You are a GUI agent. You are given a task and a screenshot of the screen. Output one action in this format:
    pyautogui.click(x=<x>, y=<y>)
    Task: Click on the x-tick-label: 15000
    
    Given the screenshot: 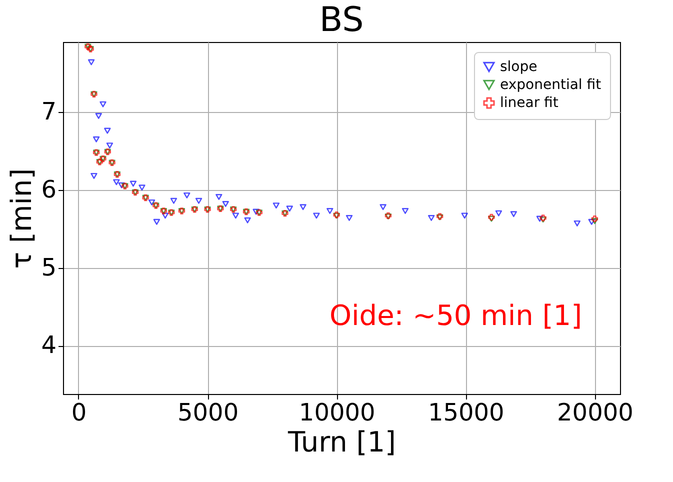 What is the action you would take?
    pyautogui.click(x=466, y=412)
    